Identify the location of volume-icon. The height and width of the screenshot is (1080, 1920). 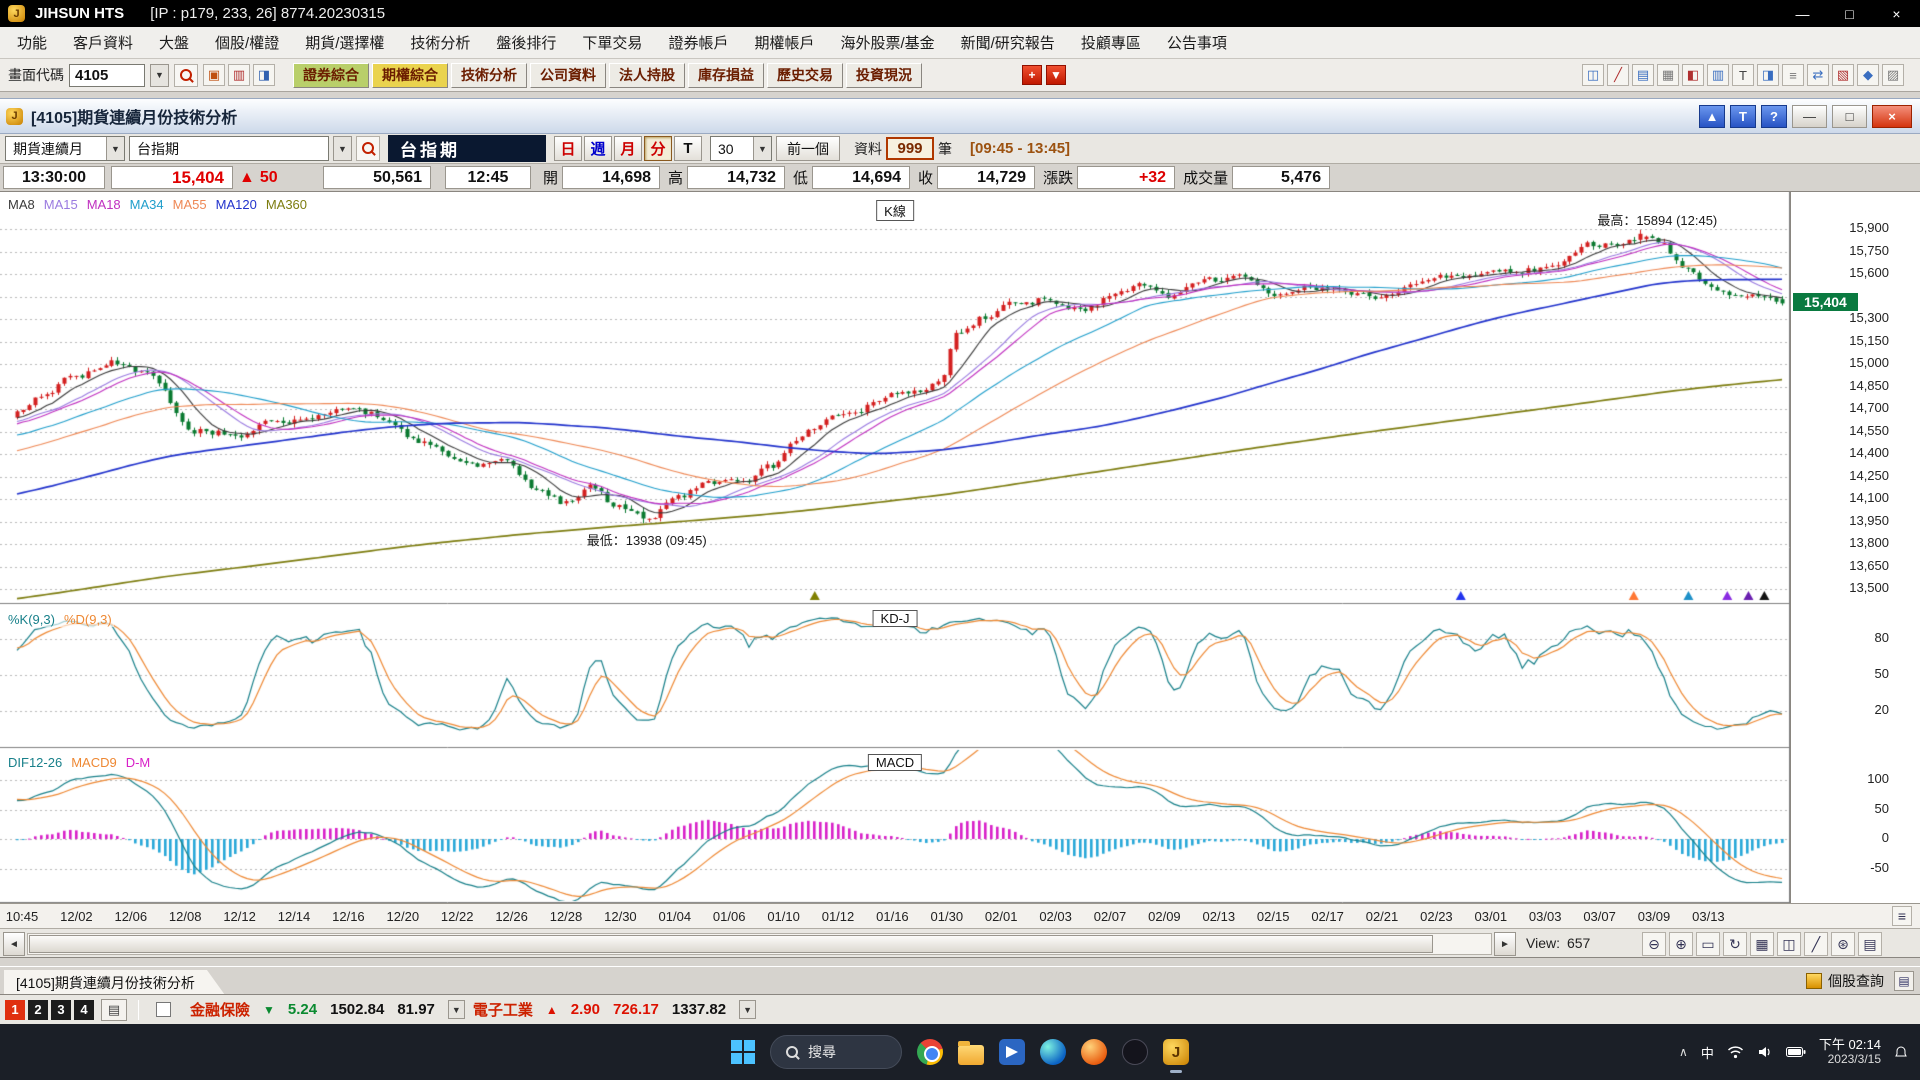
(1765, 1052).